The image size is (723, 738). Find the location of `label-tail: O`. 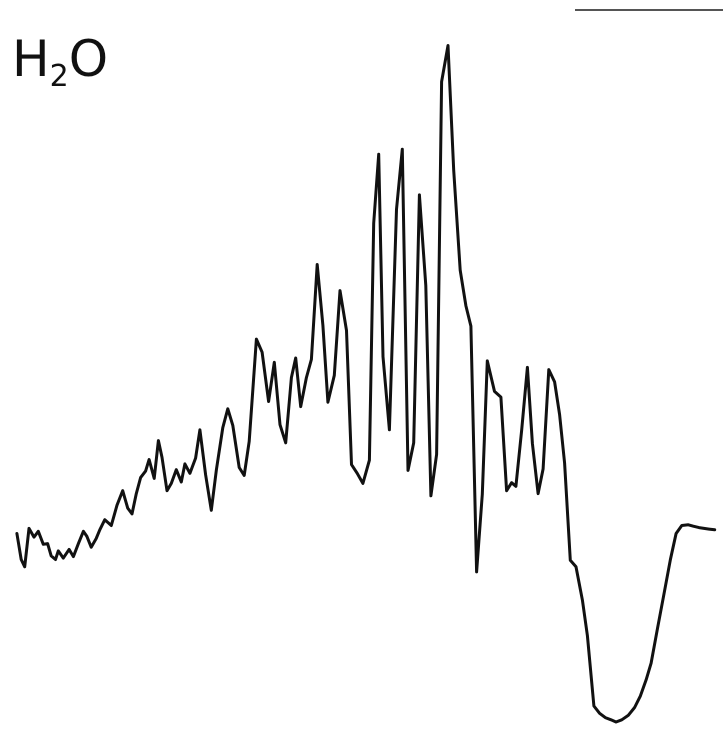

label-tail: O is located at coordinates (88, 59).